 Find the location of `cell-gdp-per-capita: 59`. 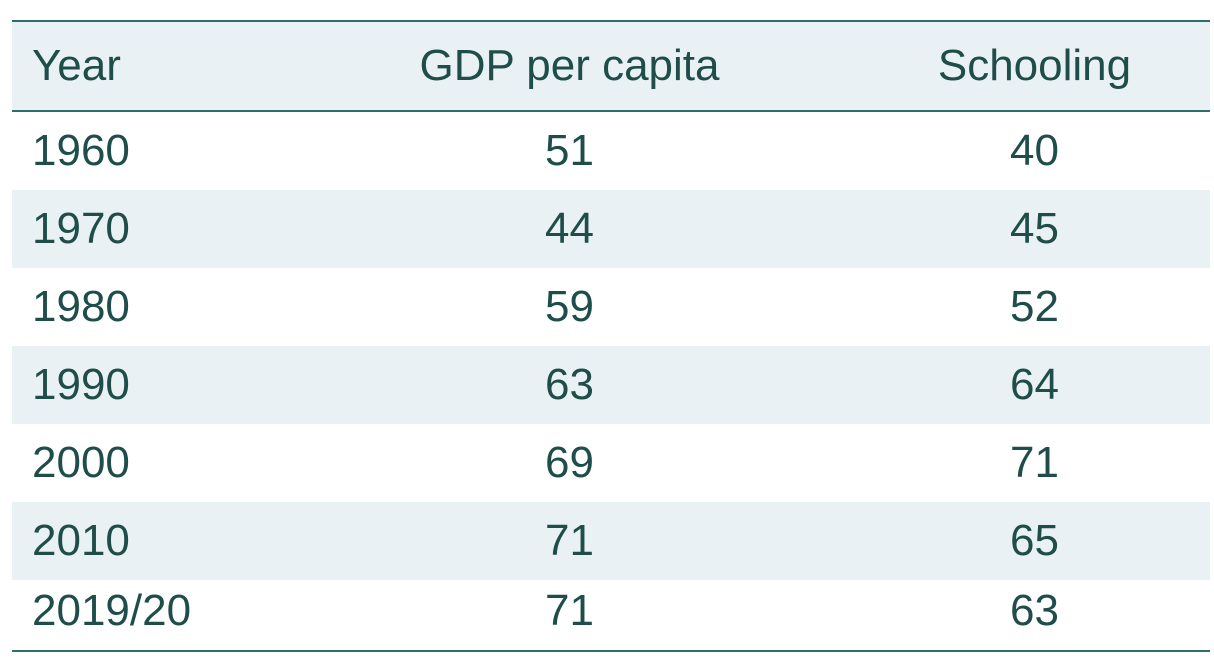

cell-gdp-per-capita: 59 is located at coordinates (569, 306).